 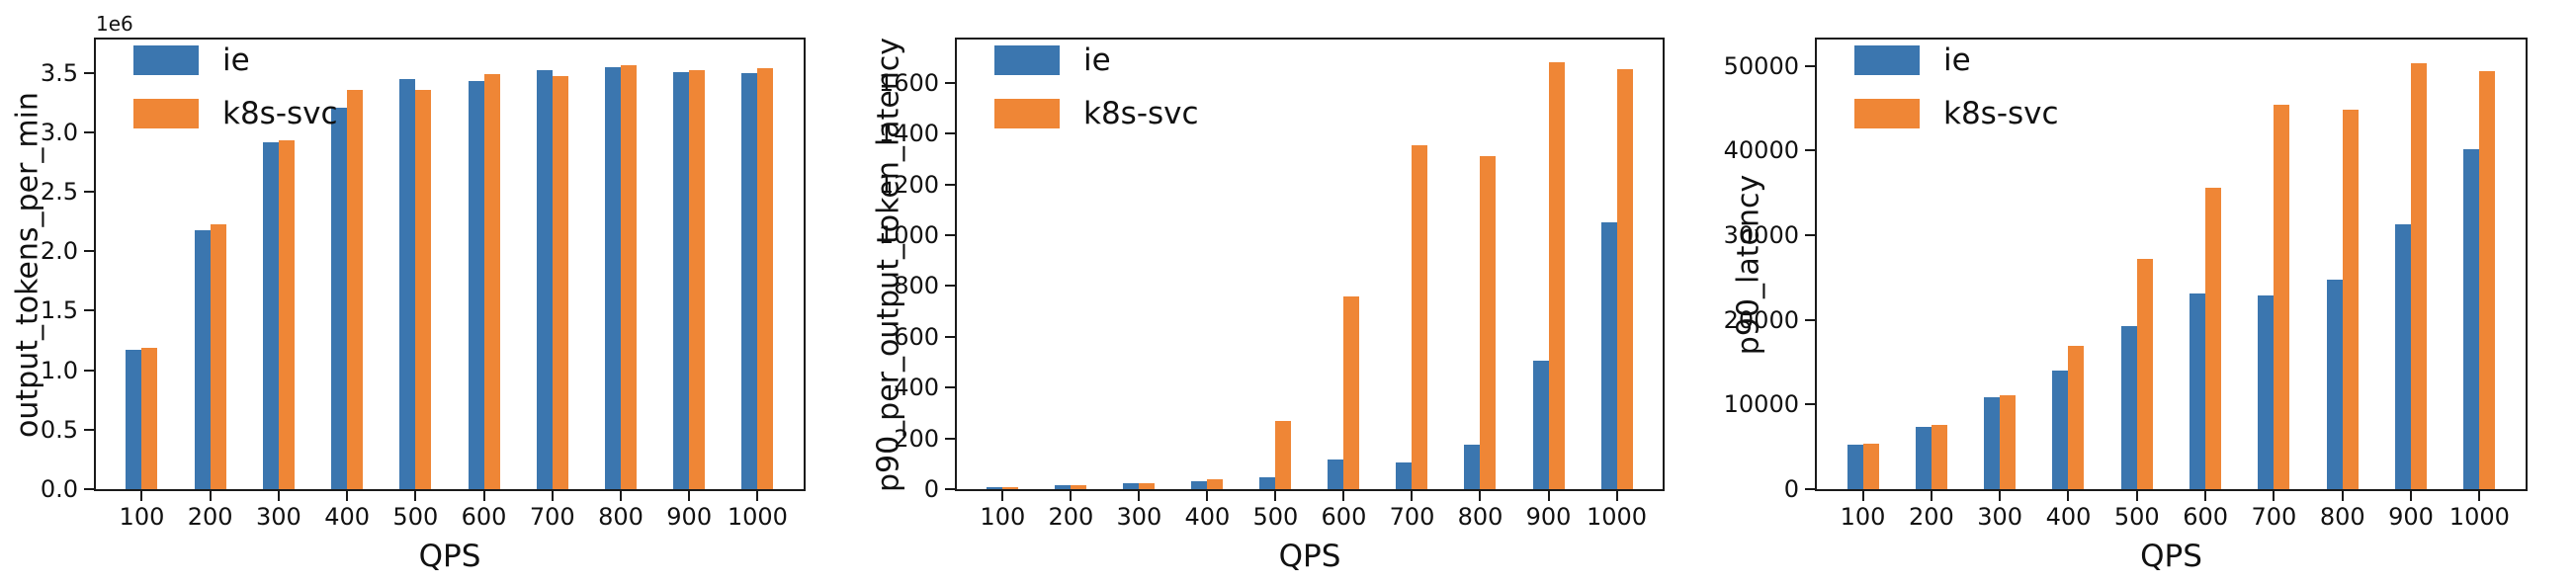 I want to click on y-tick-label: 1400, so click(x=908, y=134).